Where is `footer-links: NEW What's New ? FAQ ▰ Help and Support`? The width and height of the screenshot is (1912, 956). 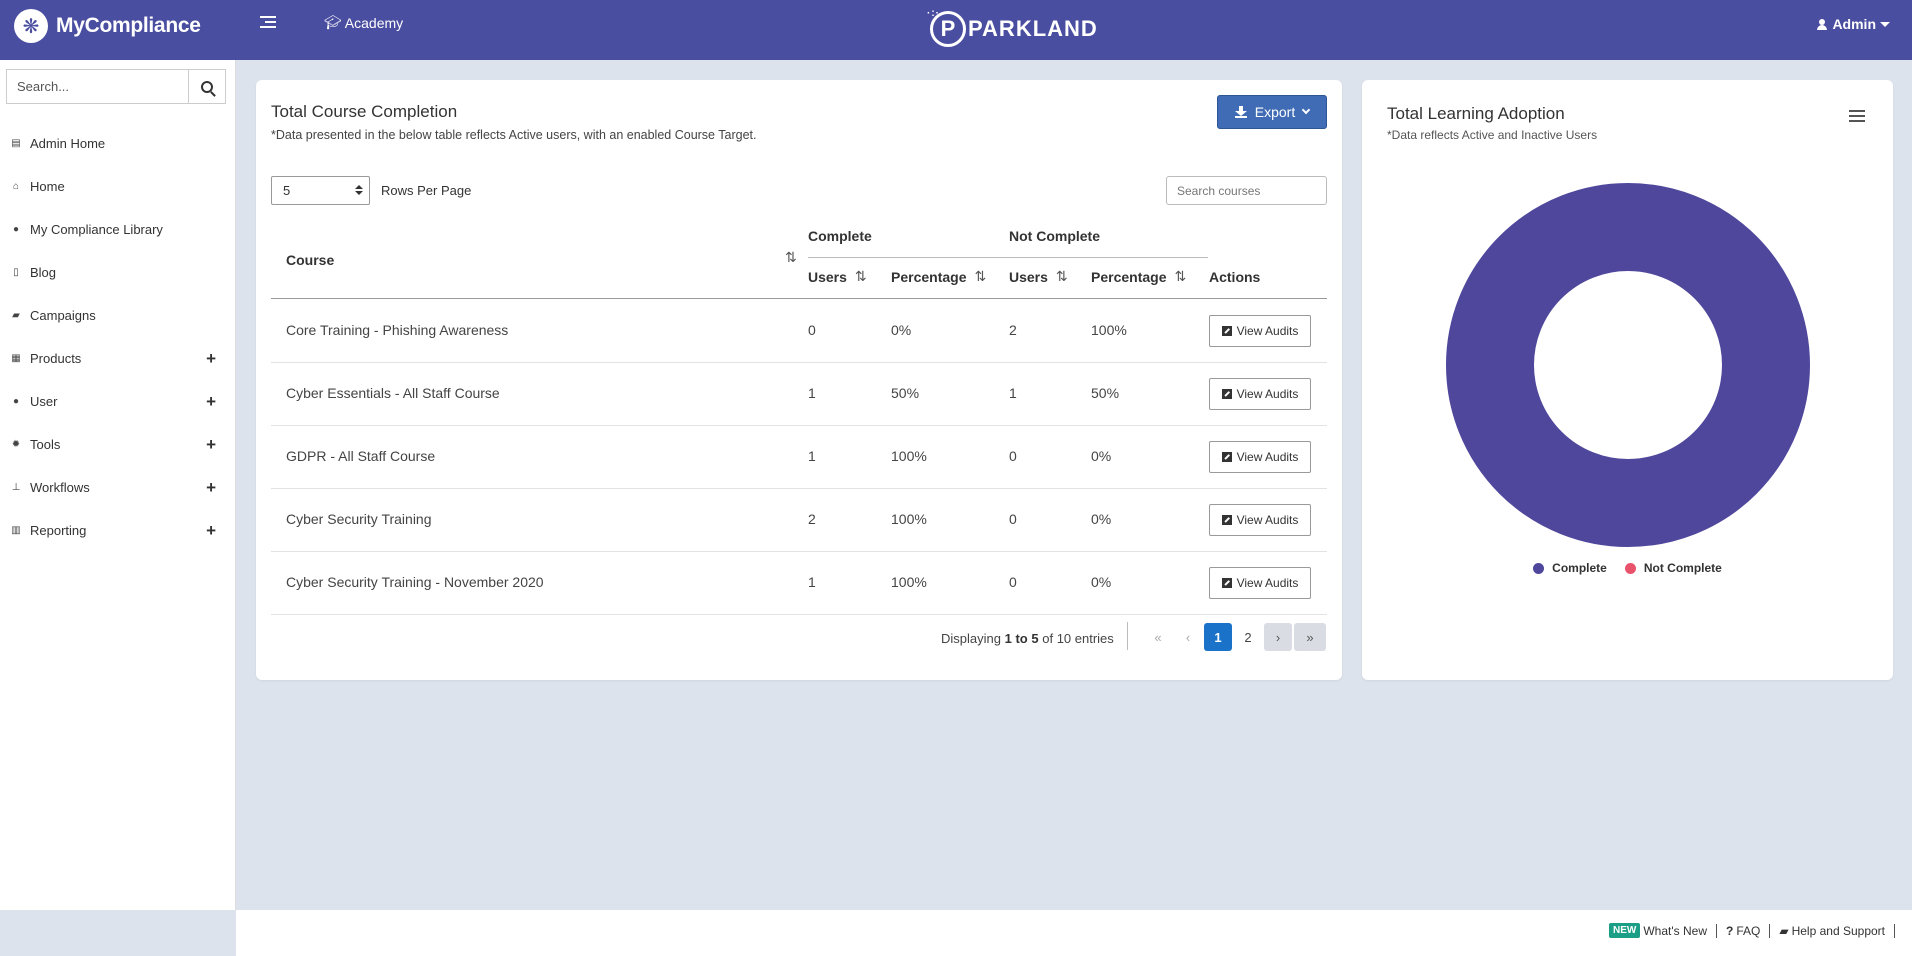 footer-links: NEW What's New ? FAQ ▰ Help and Support is located at coordinates (1756, 930).